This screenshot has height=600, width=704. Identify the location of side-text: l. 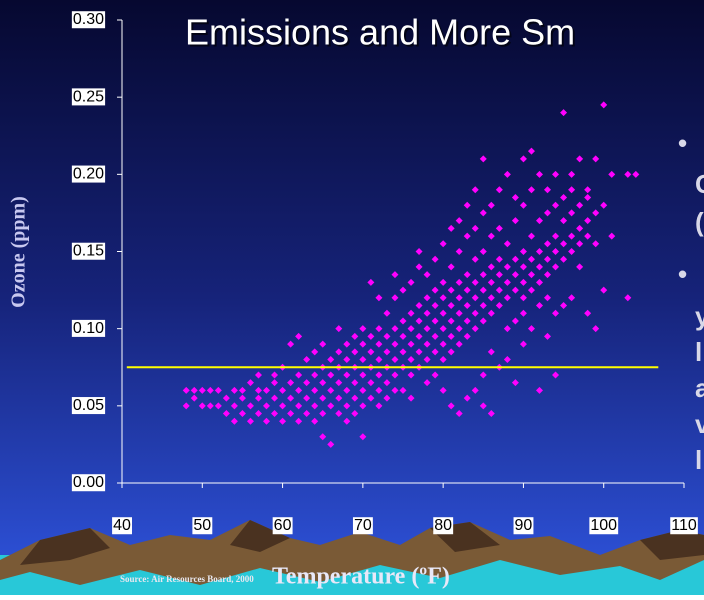
(698, 352).